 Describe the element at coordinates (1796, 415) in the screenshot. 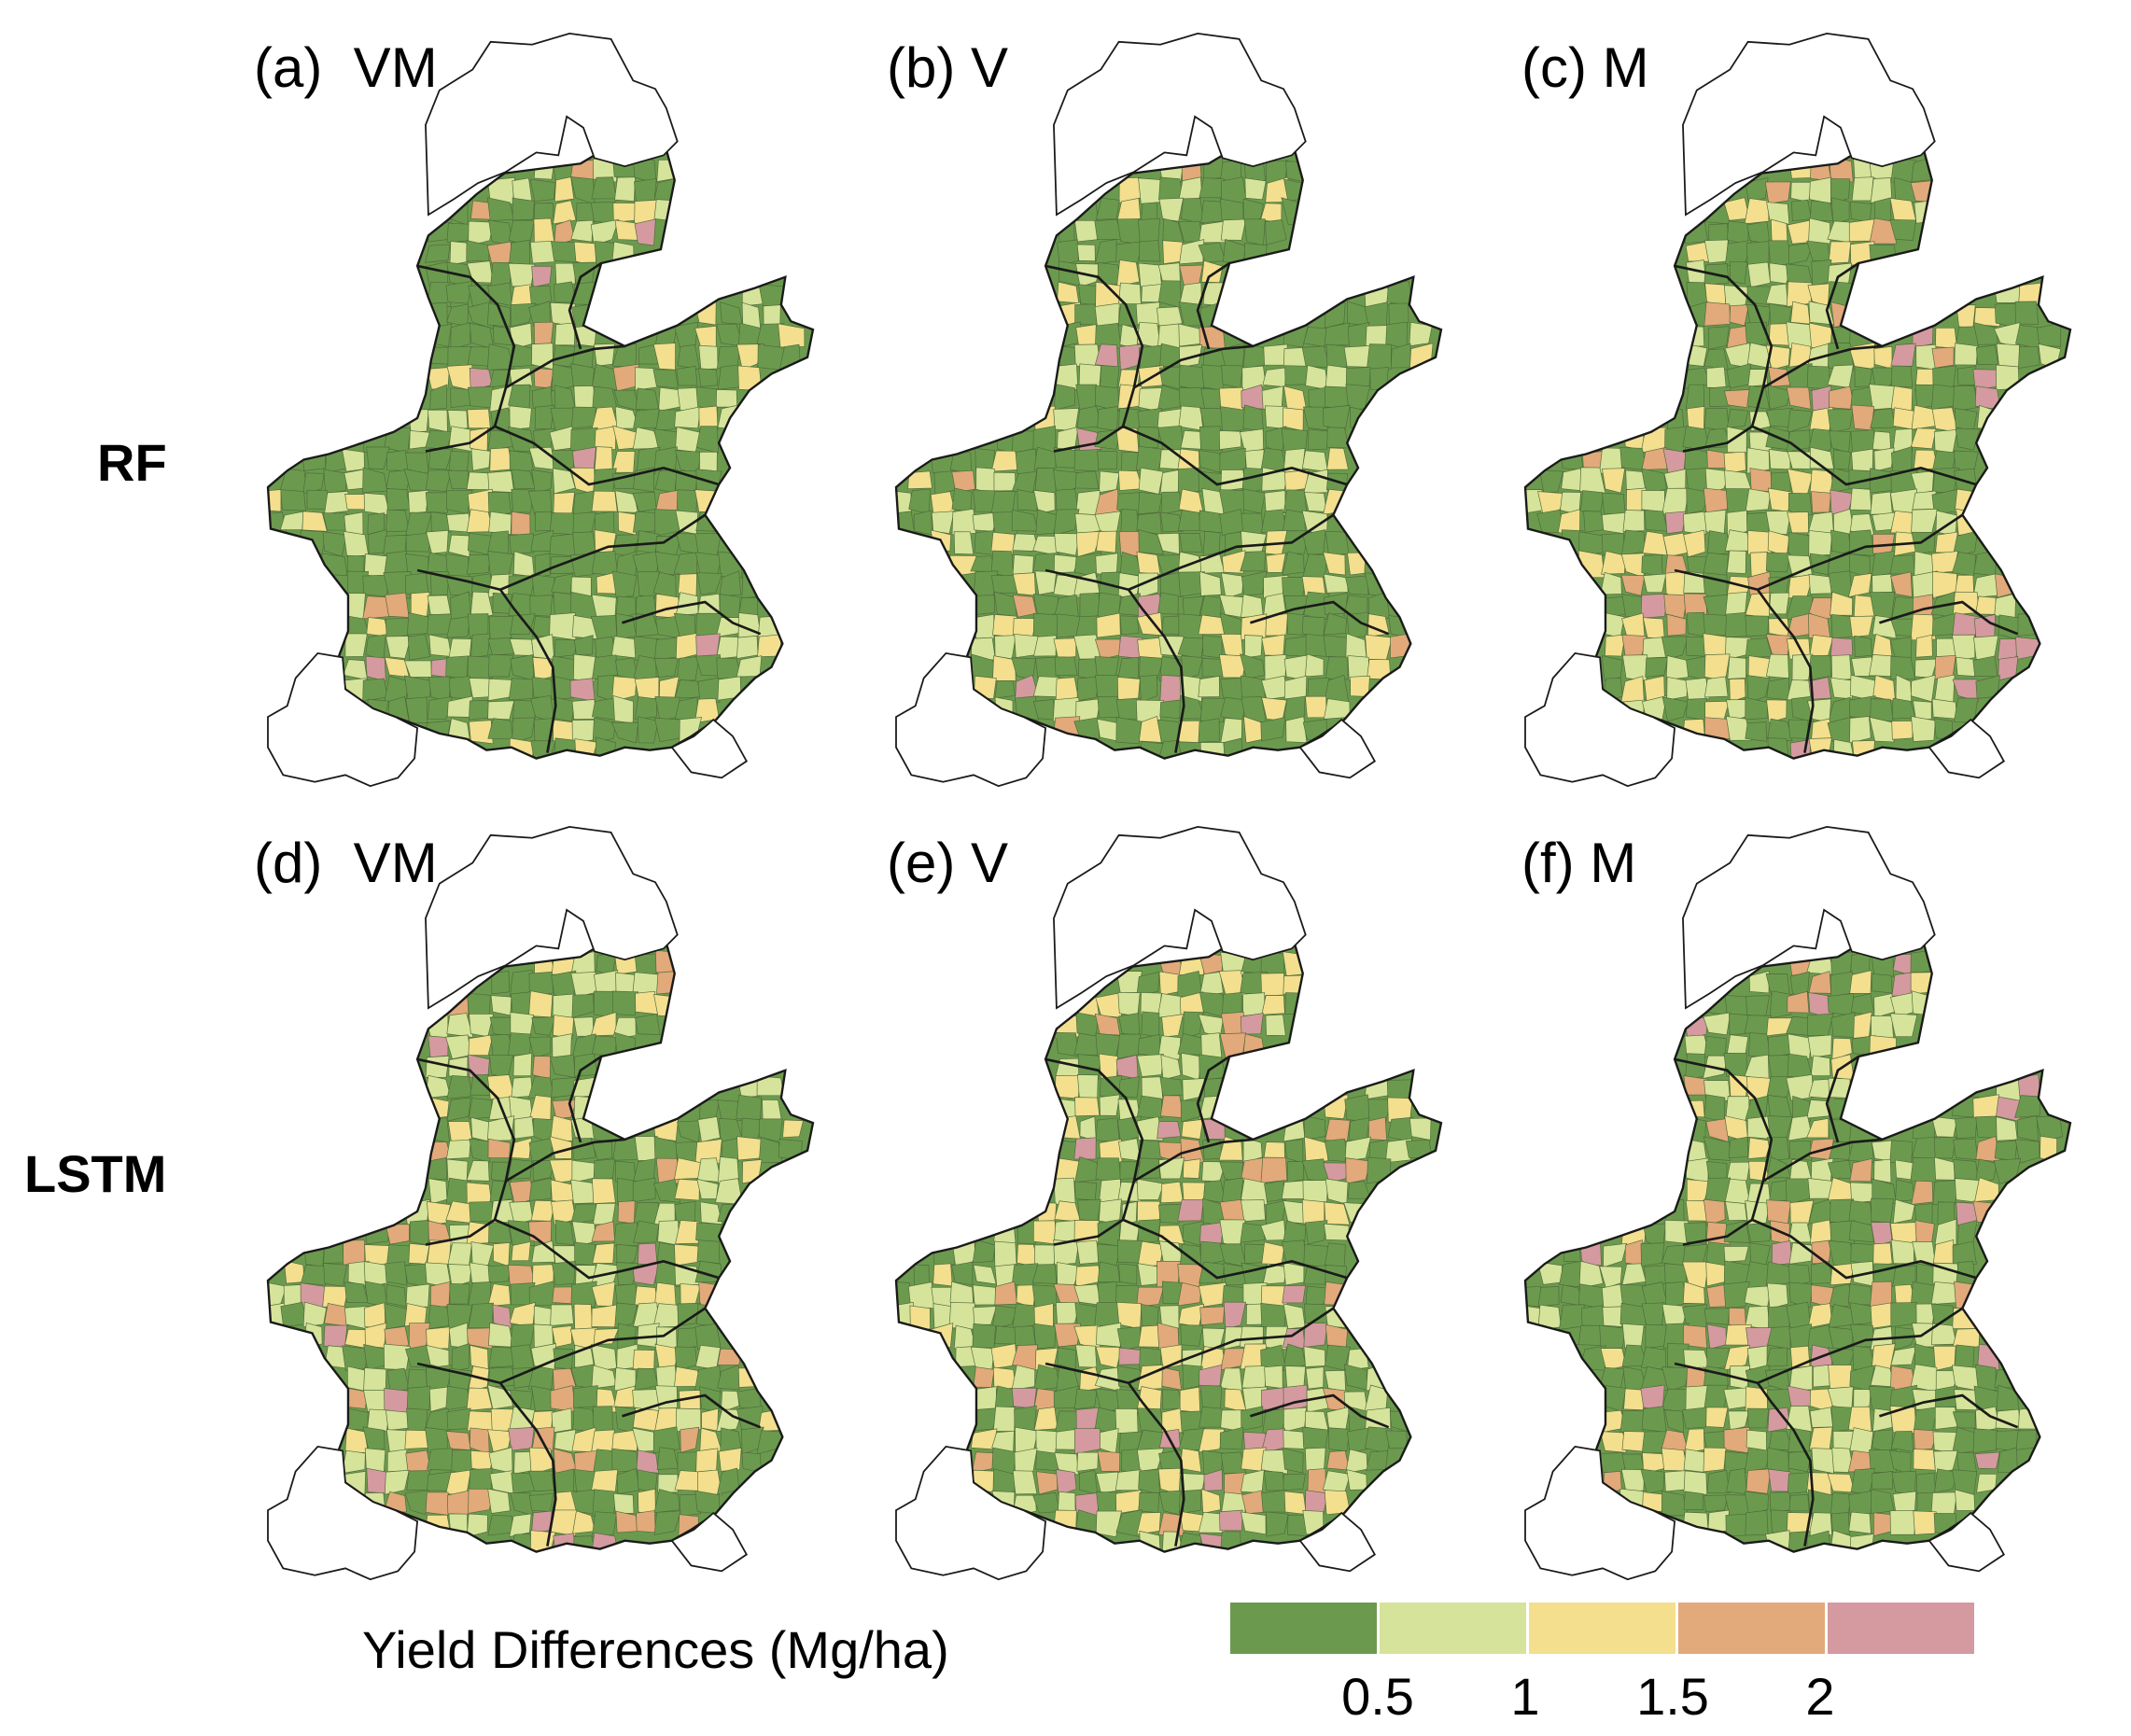

I see `map-panel-c` at that location.